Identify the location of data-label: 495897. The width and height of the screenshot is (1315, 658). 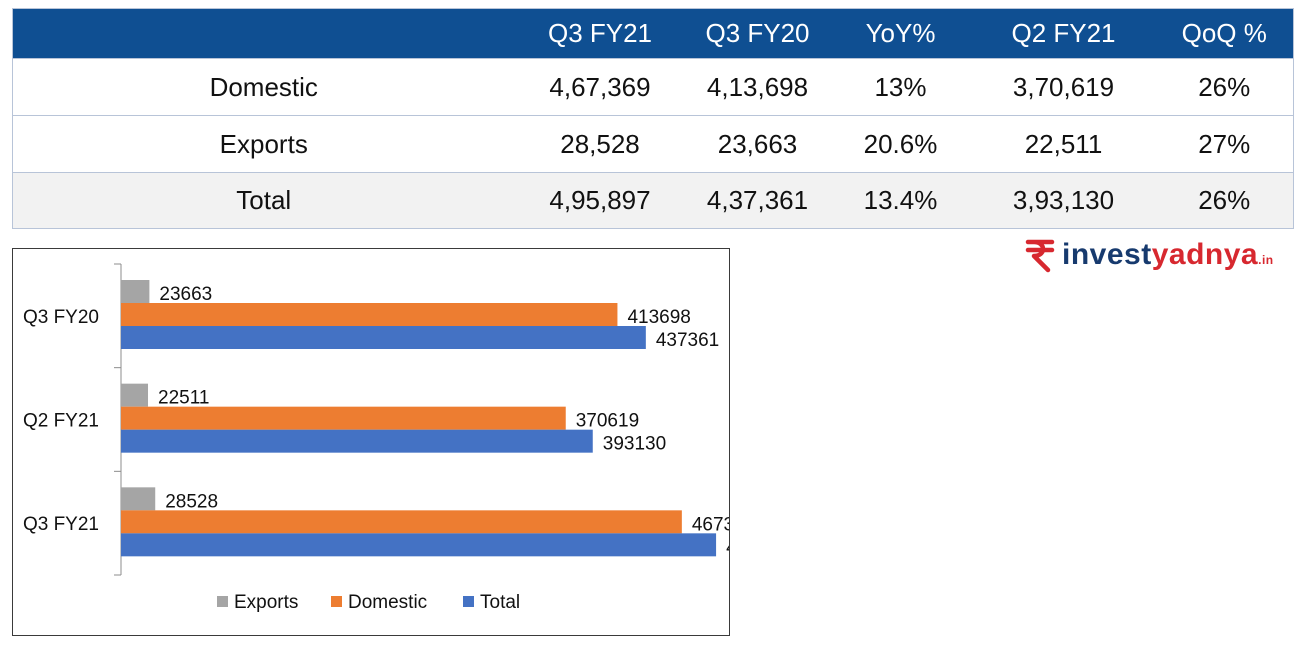
(727, 547).